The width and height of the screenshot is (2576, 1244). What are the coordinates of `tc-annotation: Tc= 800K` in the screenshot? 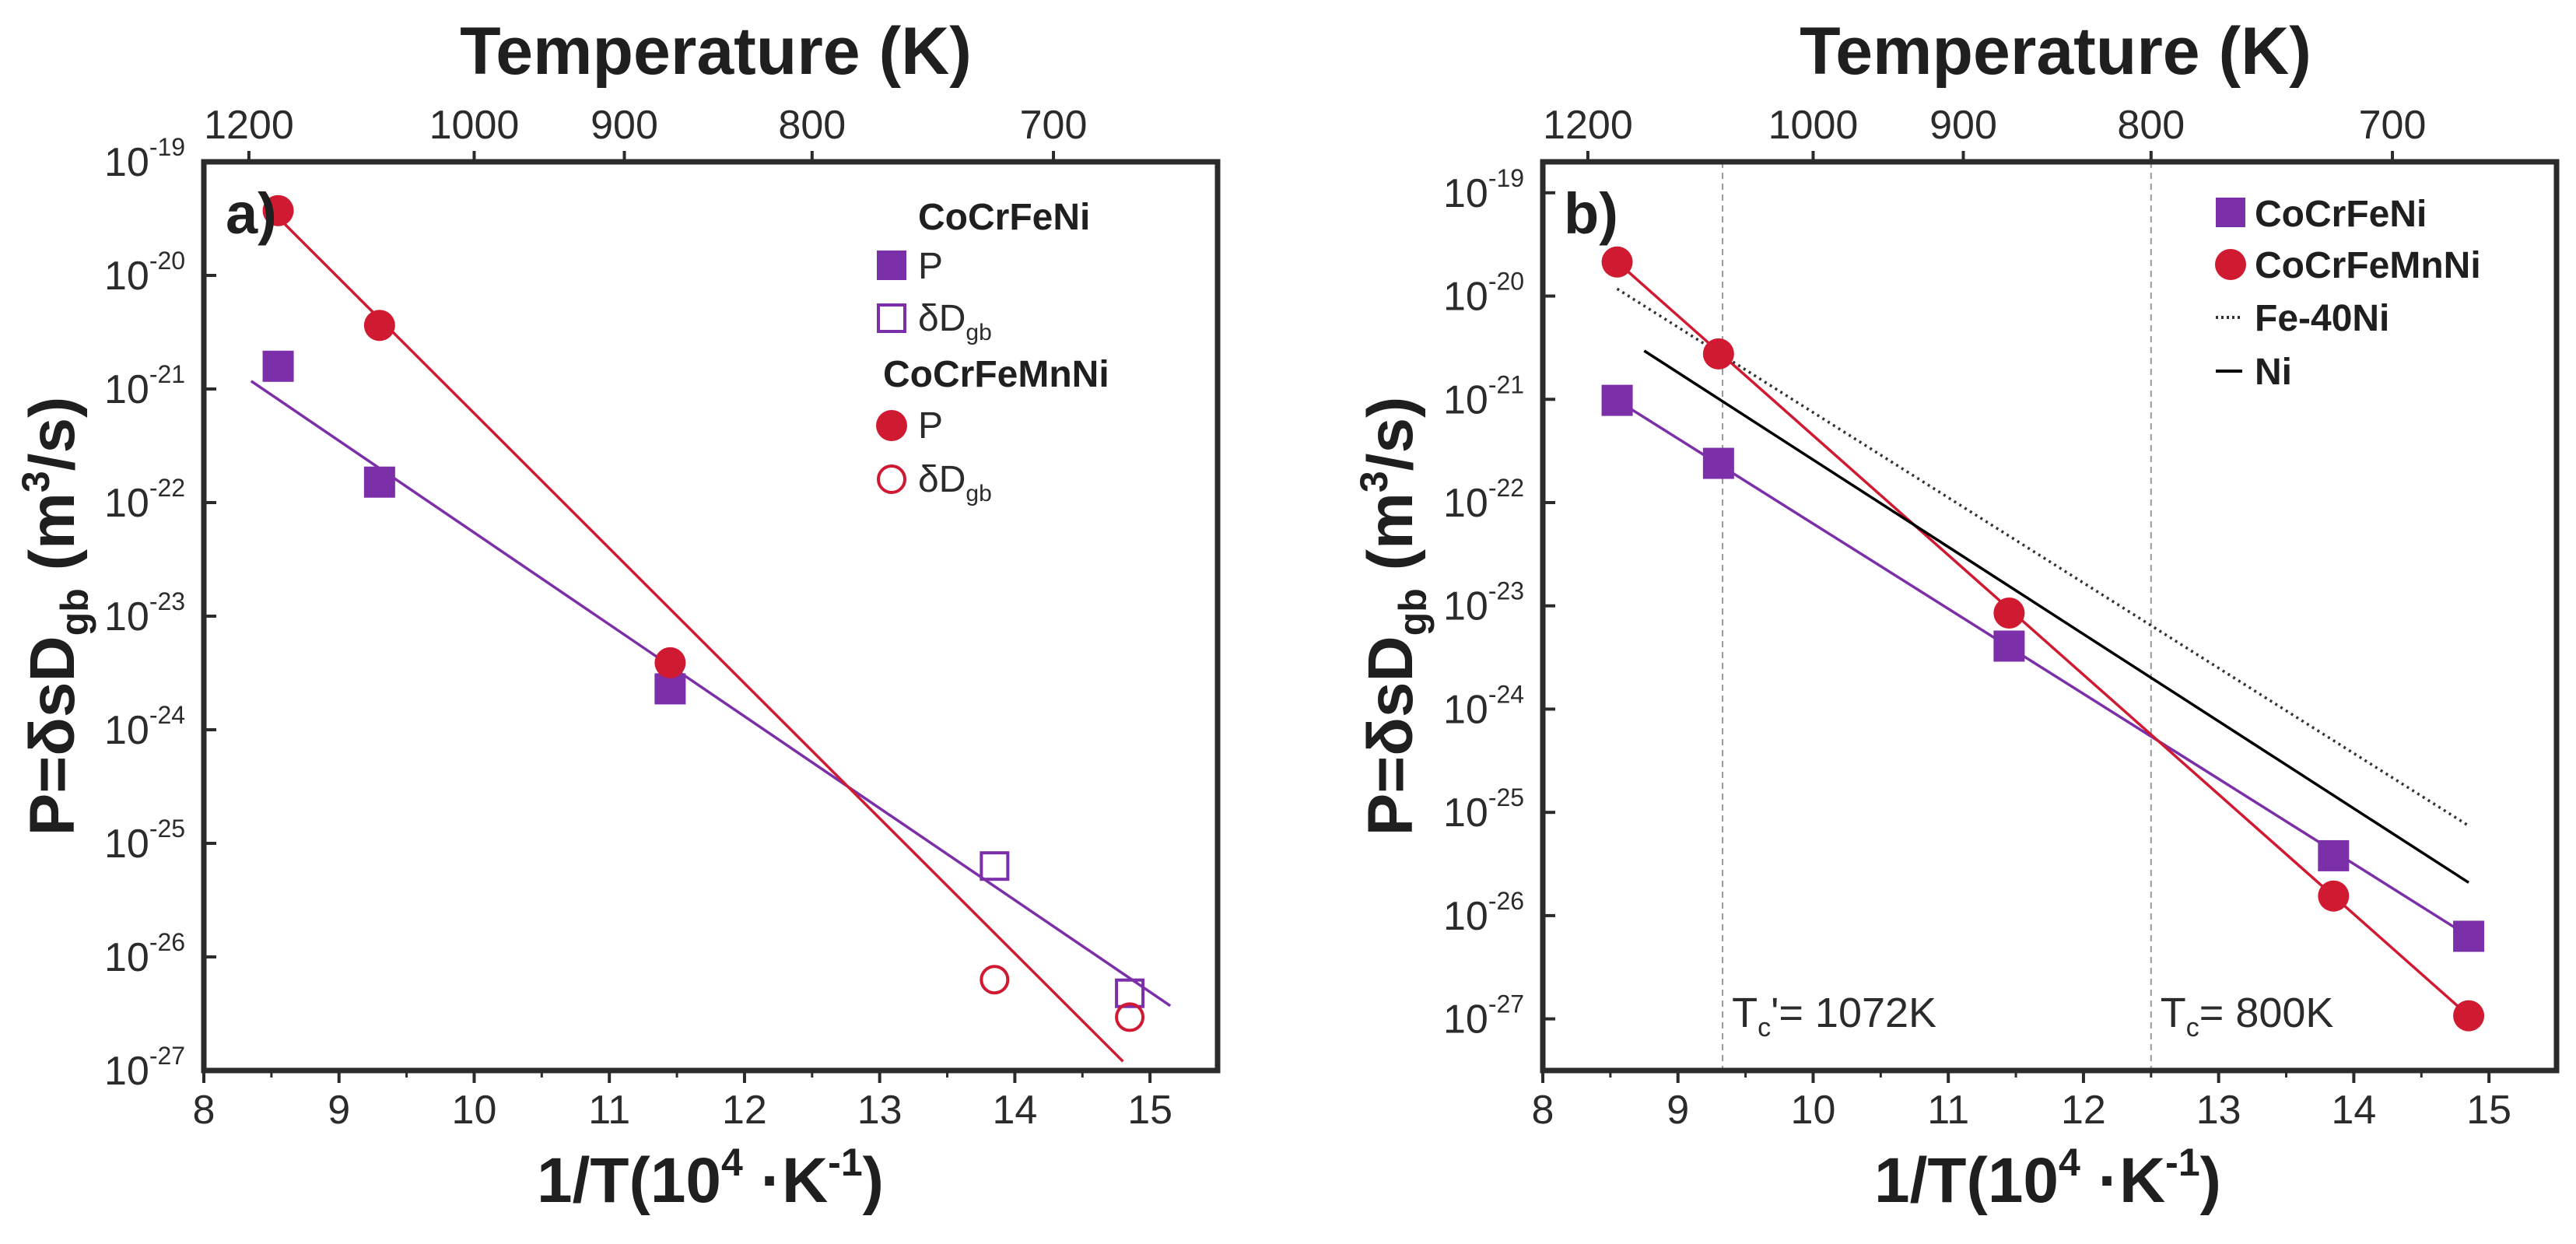 It's located at (2247, 1017).